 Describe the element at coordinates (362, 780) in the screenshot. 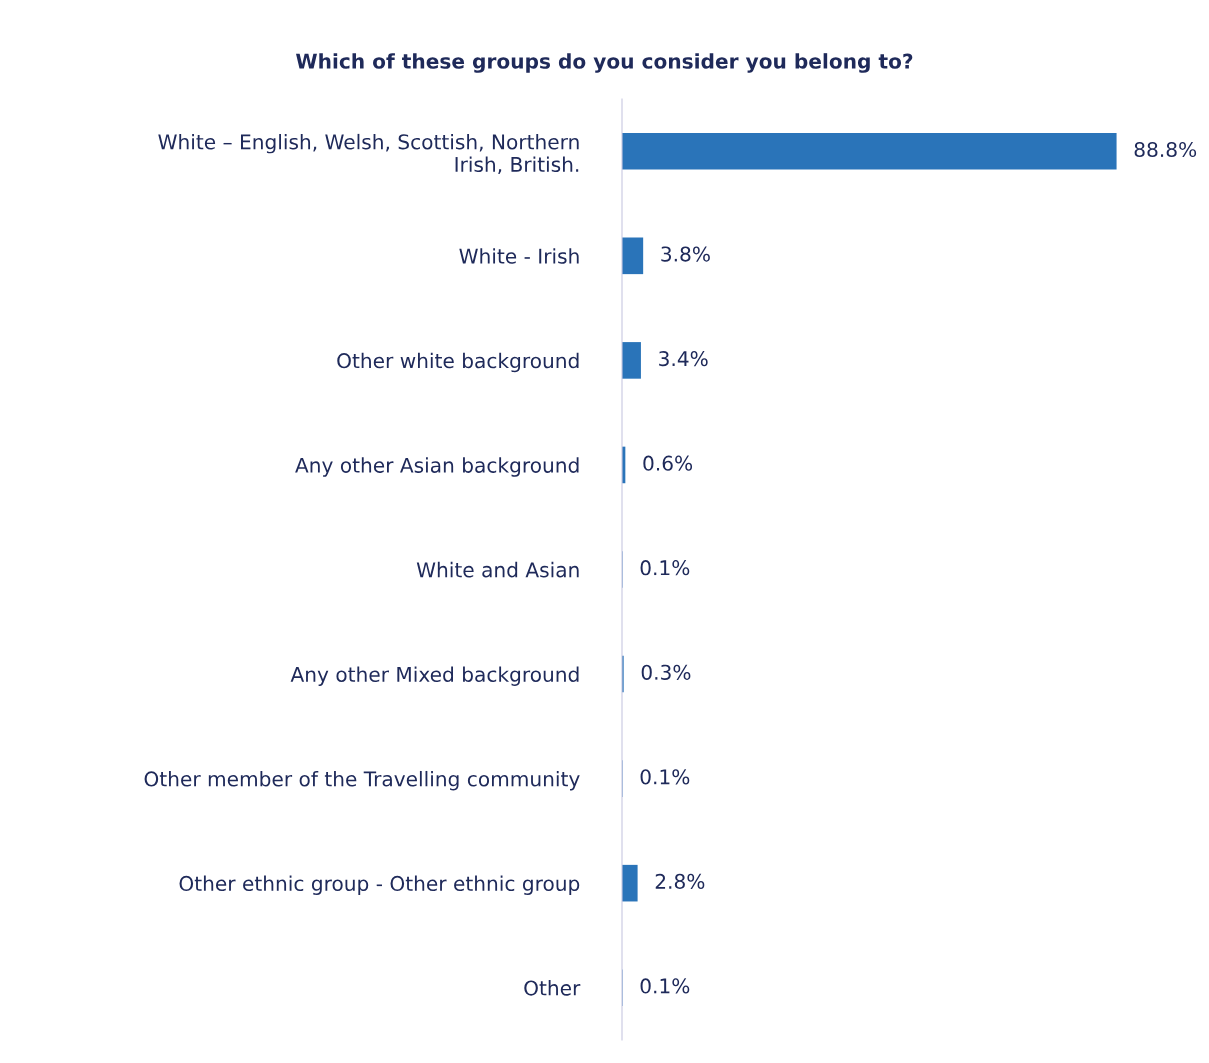

I see `y-tick-label: Other member of the Travelling community` at that location.